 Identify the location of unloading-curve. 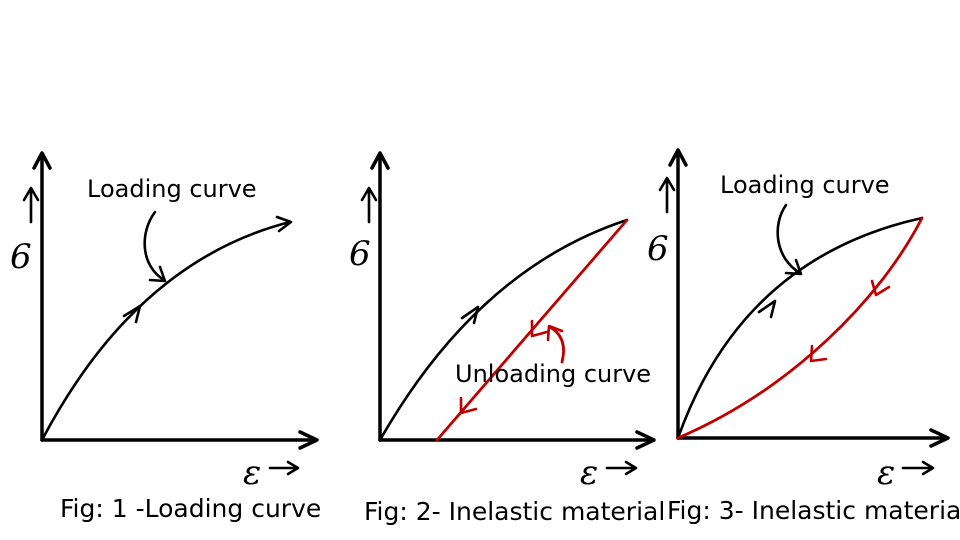
(800, 328).